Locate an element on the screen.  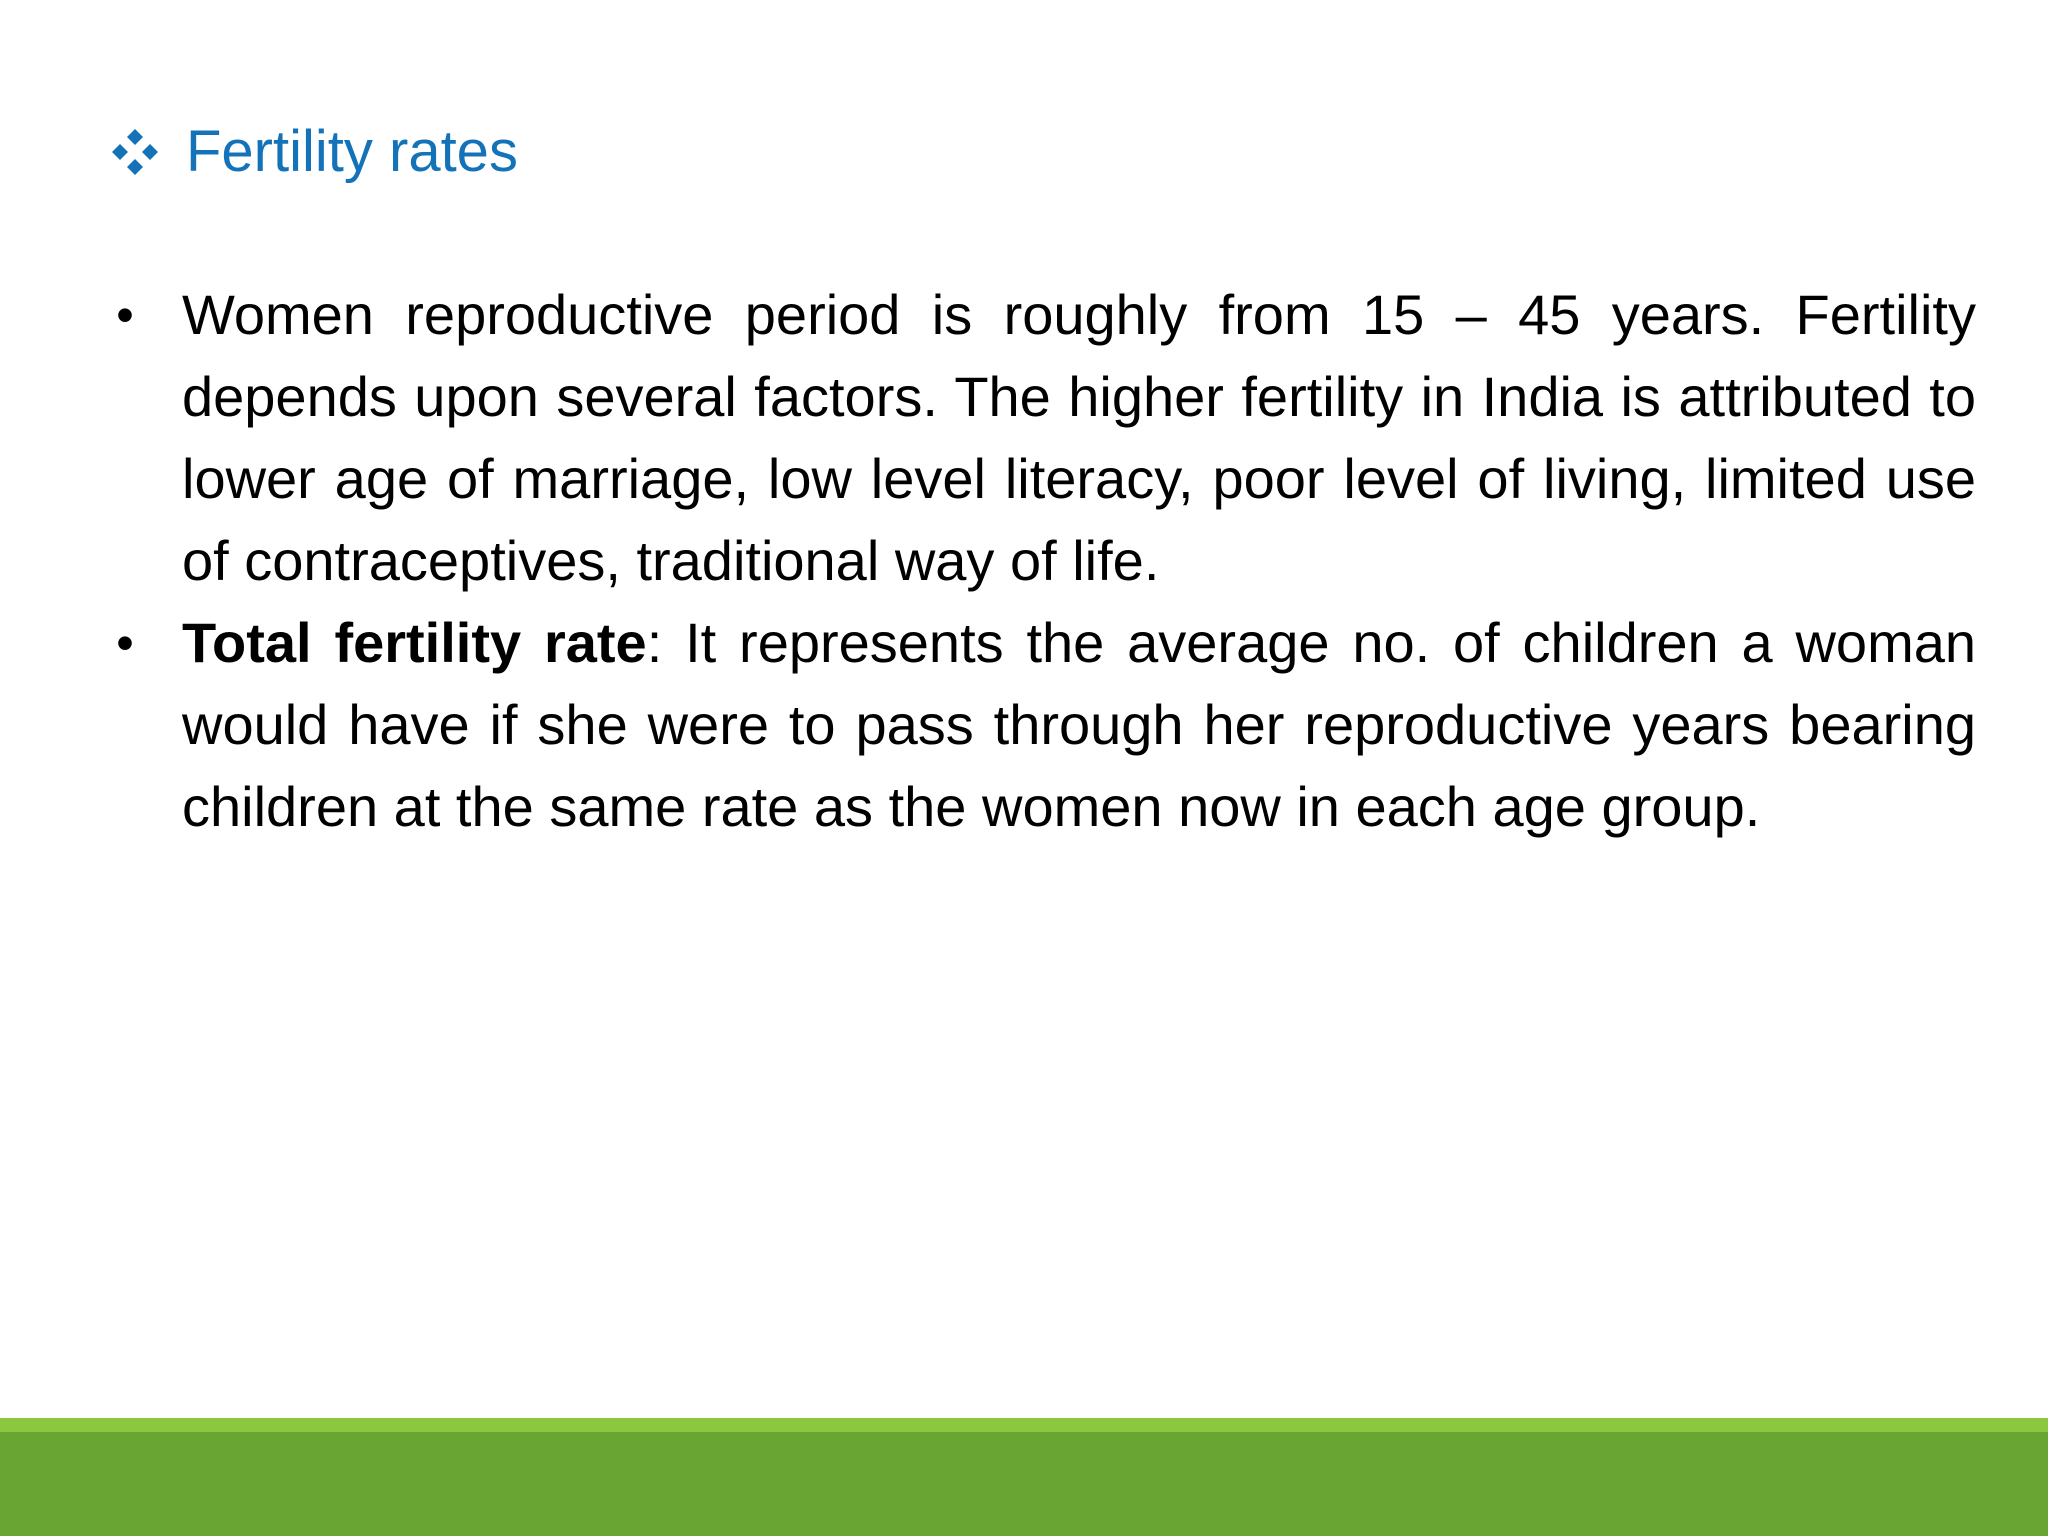
footer-accent-stripe is located at coordinates (1024, 1425).